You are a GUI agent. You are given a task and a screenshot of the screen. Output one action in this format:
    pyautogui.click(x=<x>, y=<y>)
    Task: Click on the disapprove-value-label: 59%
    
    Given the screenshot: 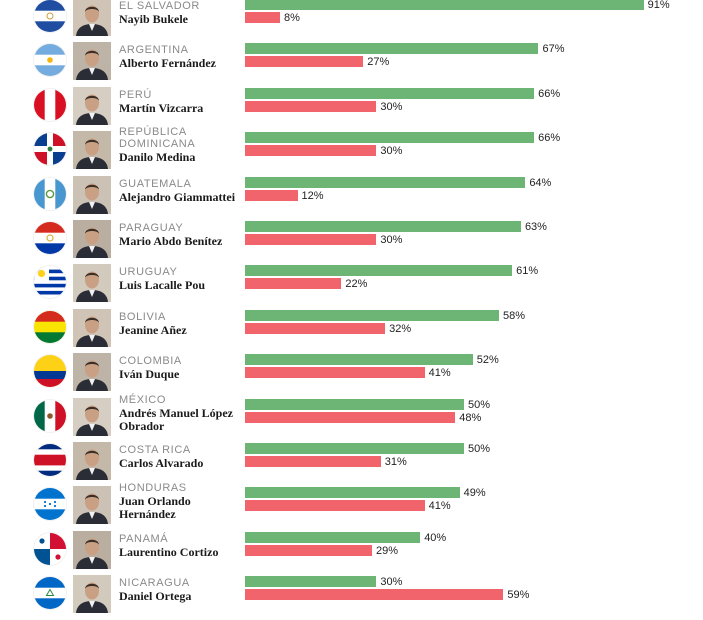 What is the action you would take?
    pyautogui.click(x=518, y=595)
    